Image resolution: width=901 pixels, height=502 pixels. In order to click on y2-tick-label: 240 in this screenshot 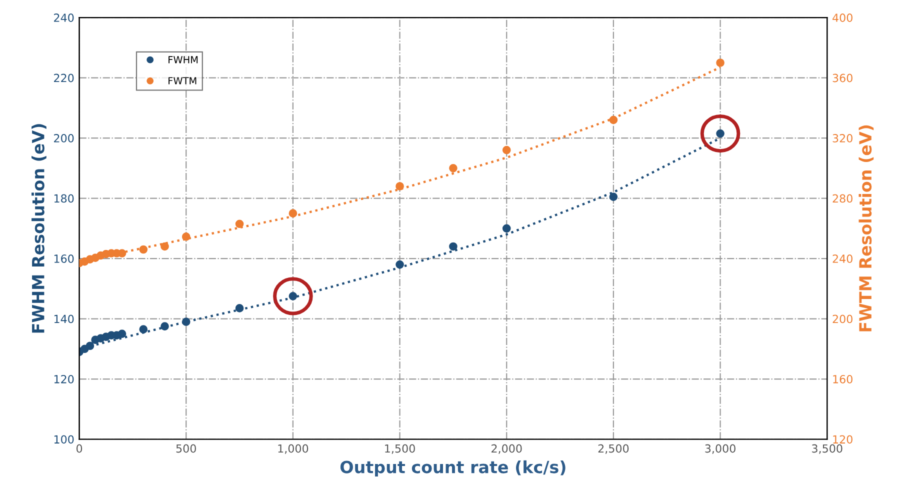, I will do `click(842, 258)`.